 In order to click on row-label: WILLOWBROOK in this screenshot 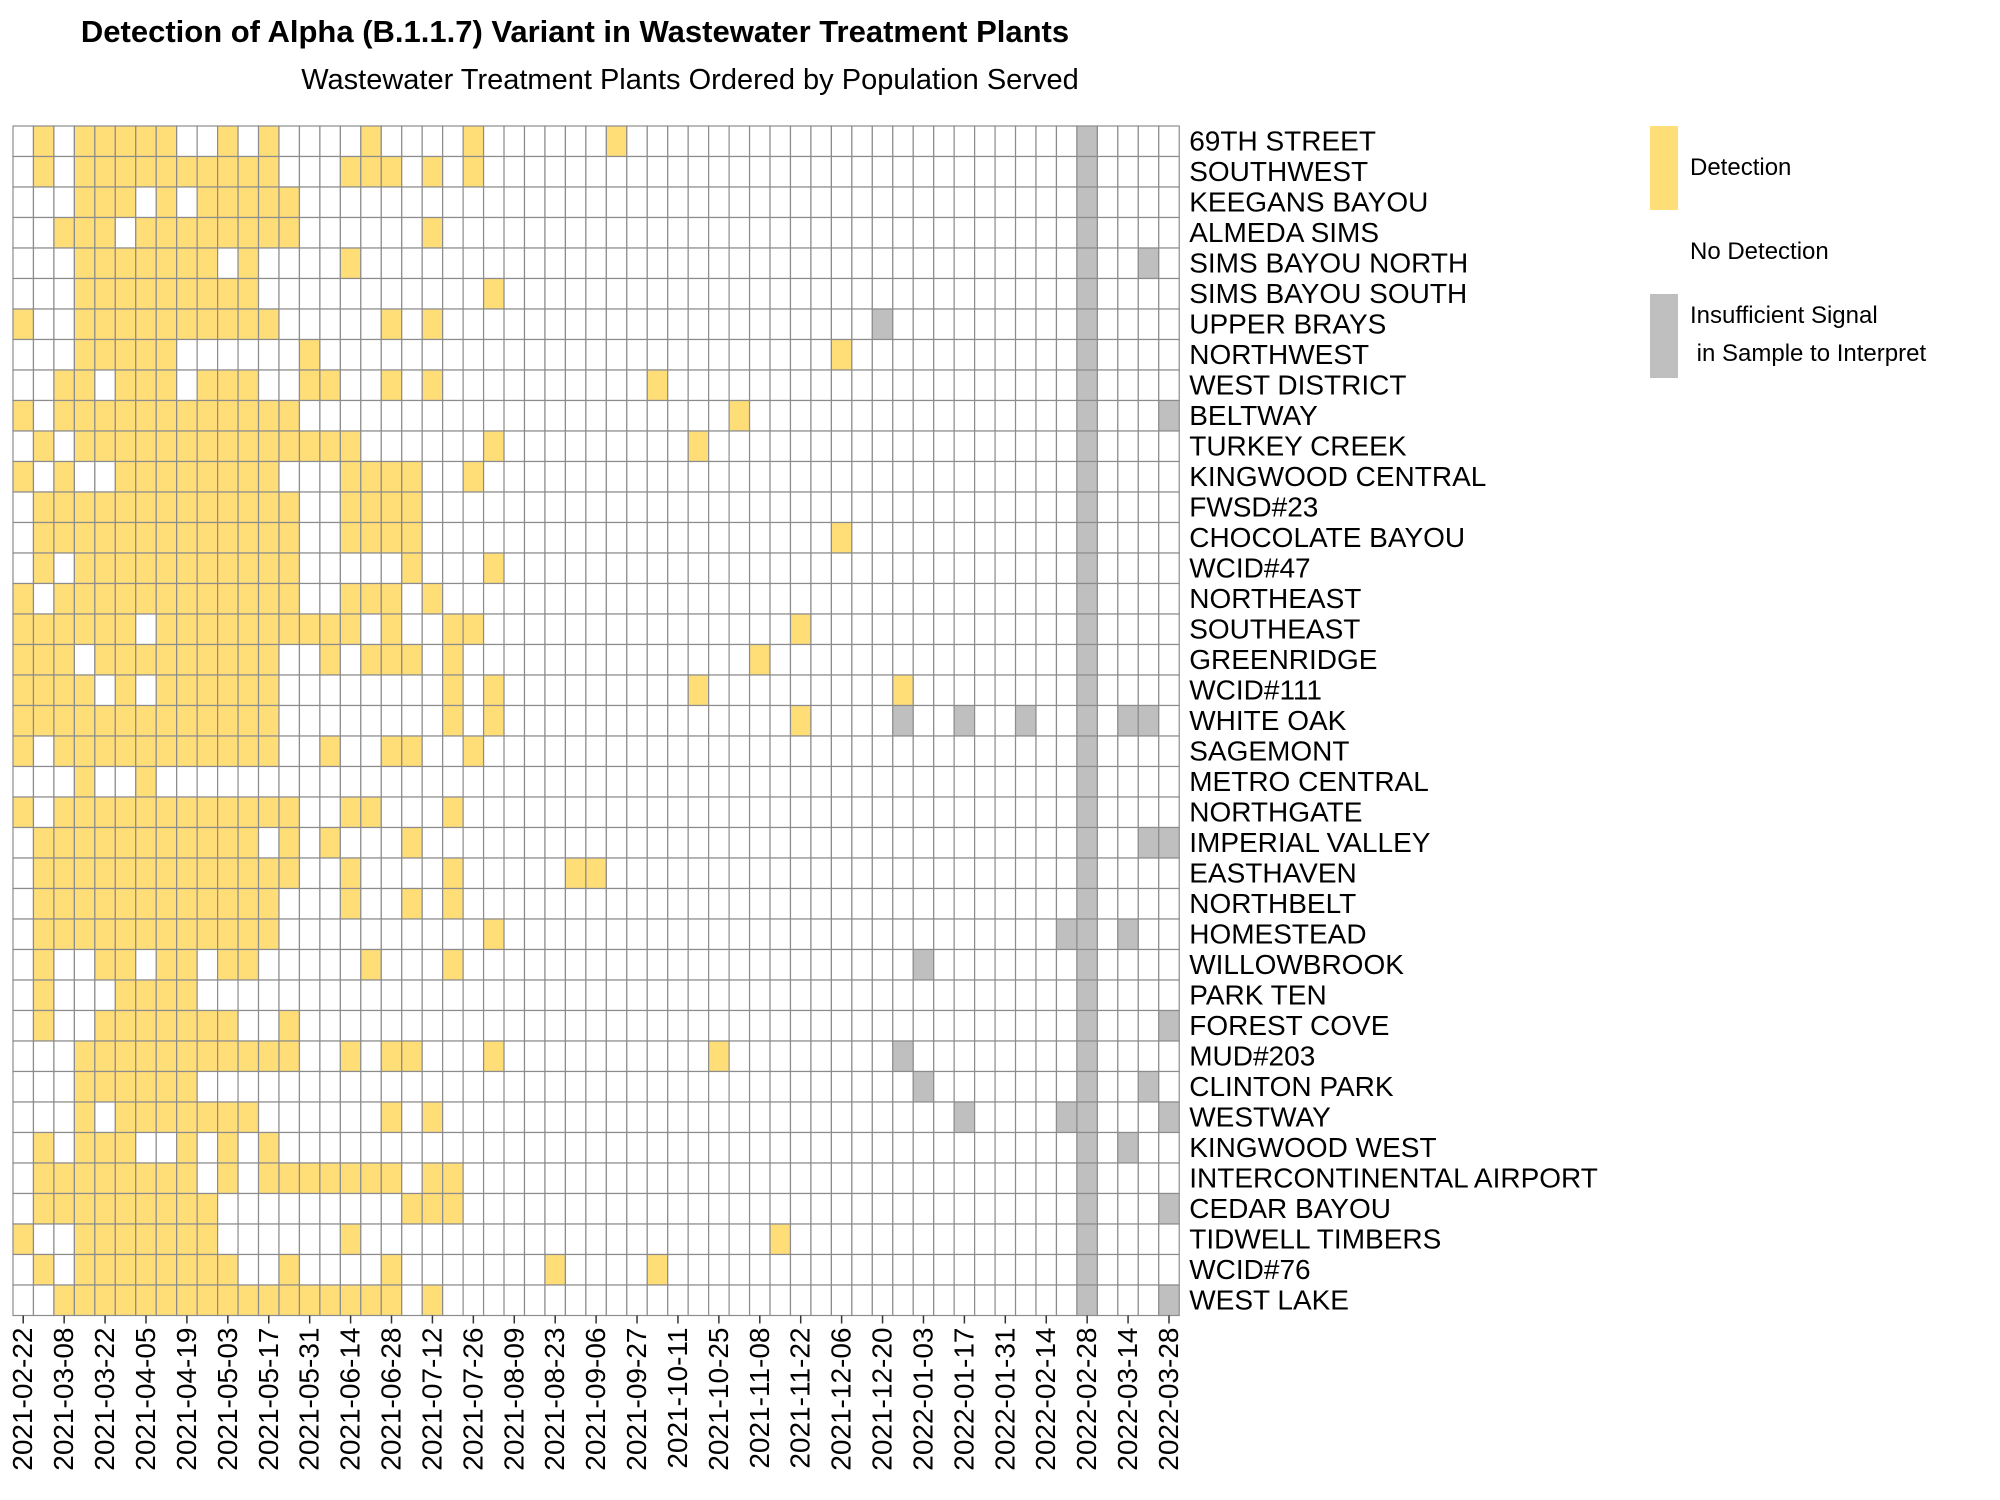, I will do `click(1296, 964)`.